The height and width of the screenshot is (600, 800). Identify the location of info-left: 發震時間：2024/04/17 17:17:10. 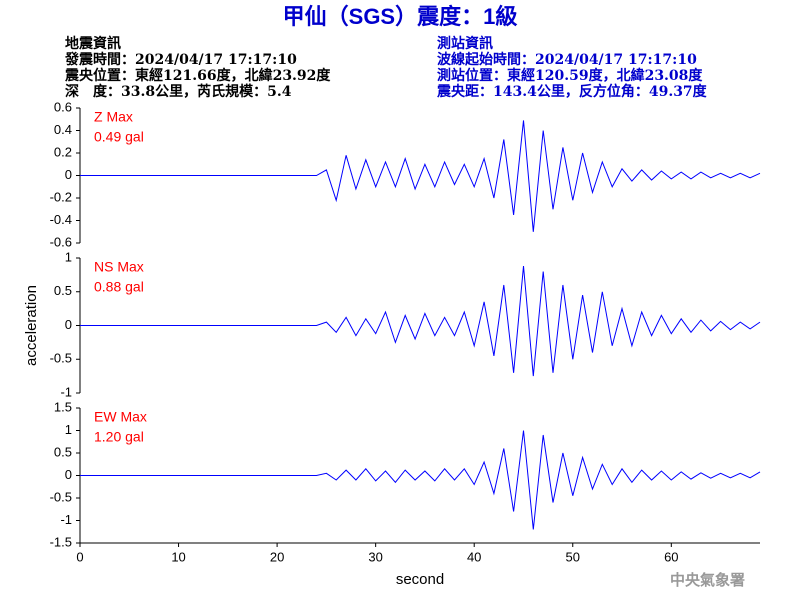
(180, 59).